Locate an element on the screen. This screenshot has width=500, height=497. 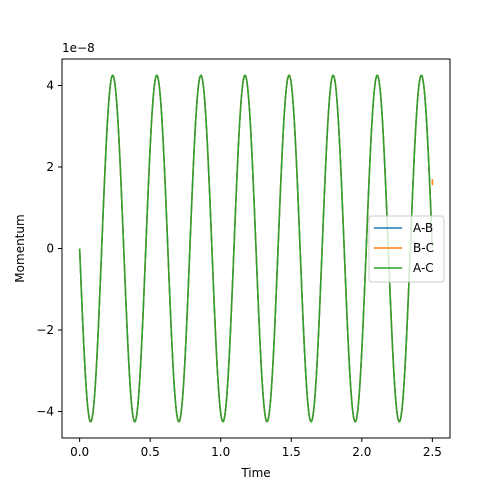
legend: A-B B-C A-C is located at coordinates (406, 249).